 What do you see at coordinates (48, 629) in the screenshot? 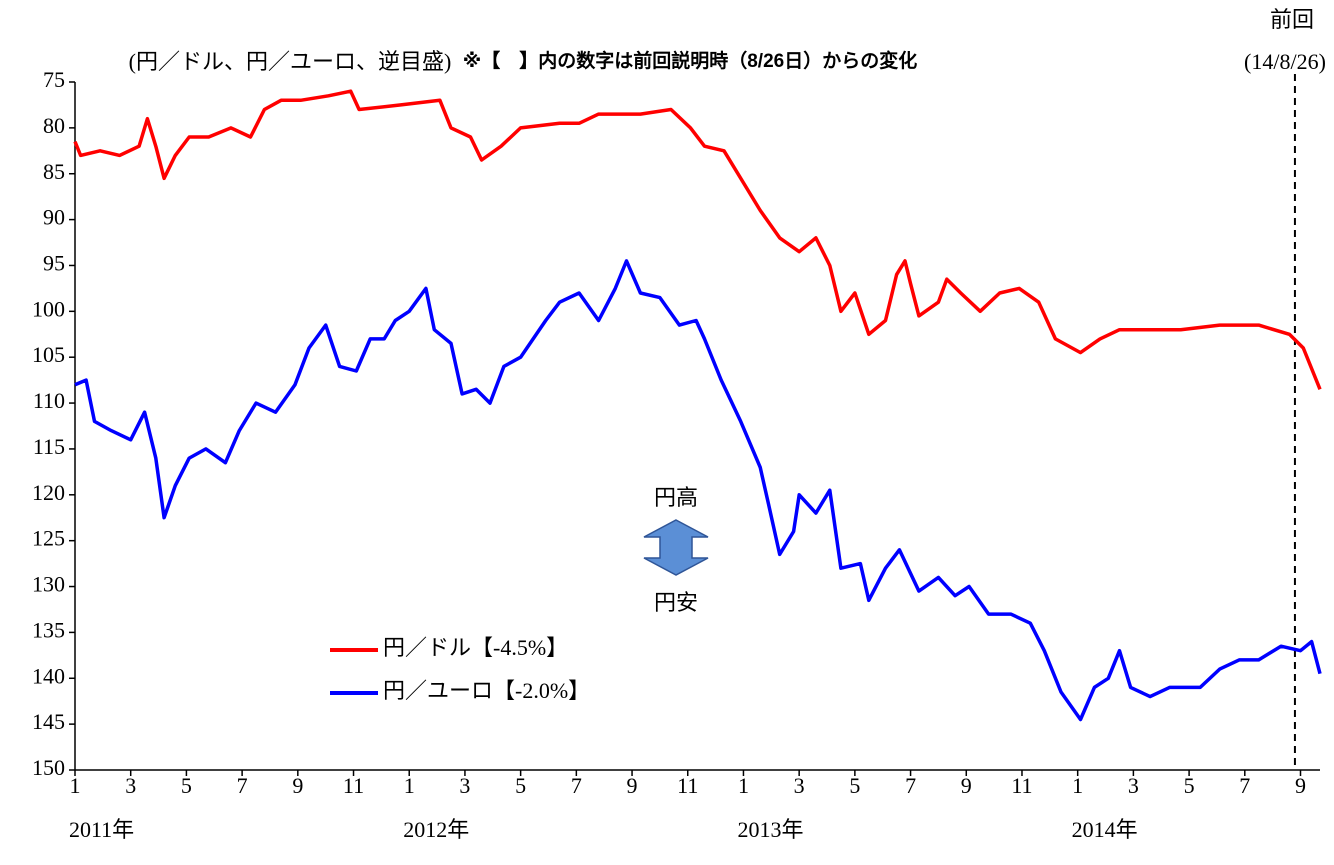
I see `y-tick-label: 135` at bounding box center [48, 629].